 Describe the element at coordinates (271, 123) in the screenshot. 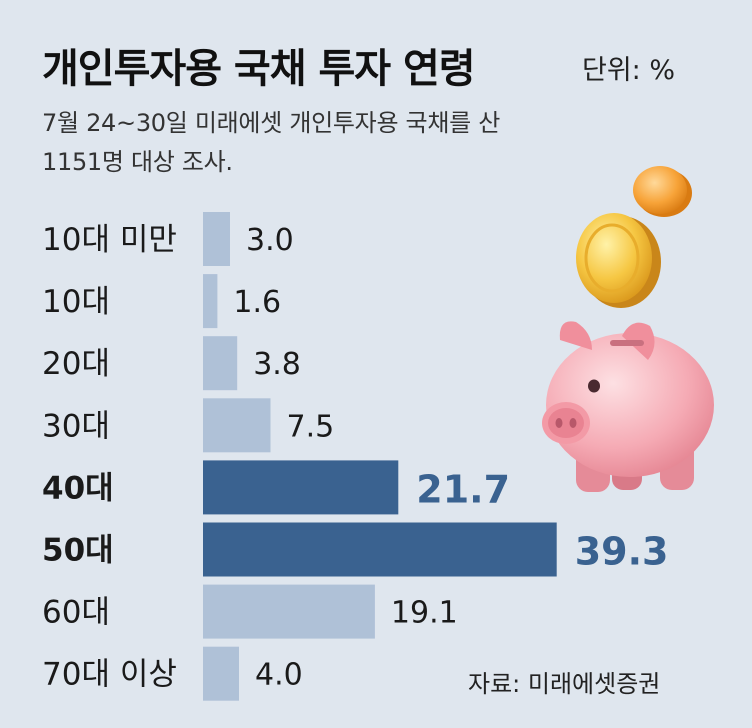

I see `chart-subtitle-line-1: 7월 24~30일 미래에셋 개인투자용 국채를 산` at that location.